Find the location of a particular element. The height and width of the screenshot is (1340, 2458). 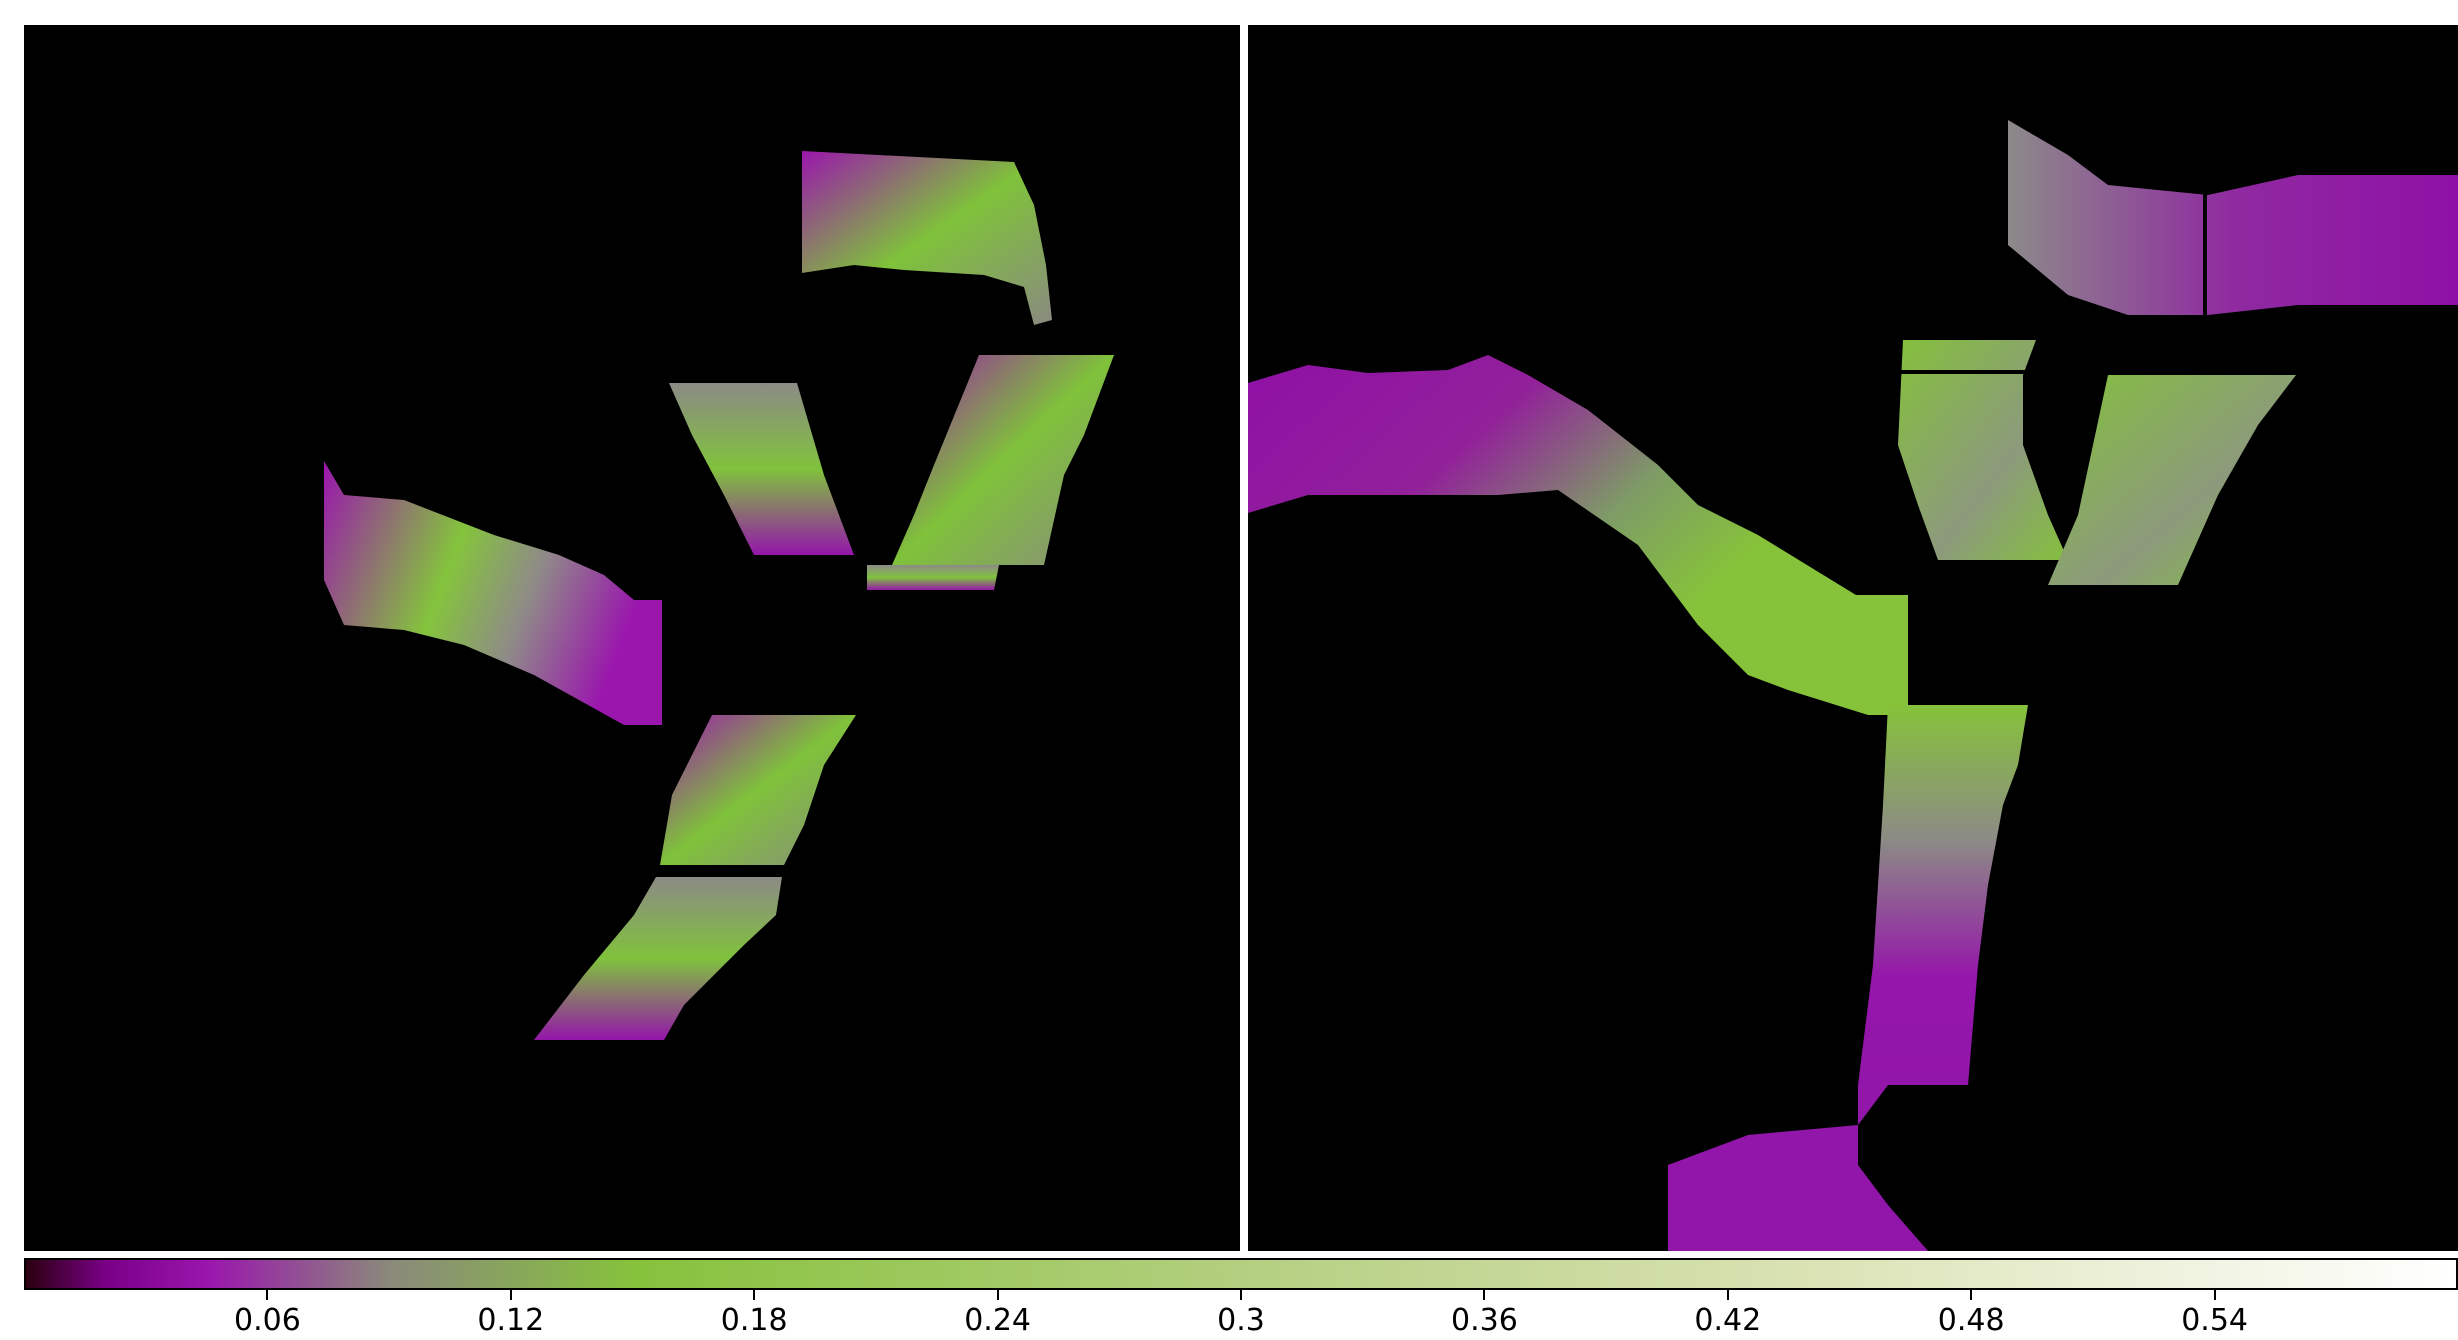

colorbar-tick-label: 0.06 is located at coordinates (267, 1320).